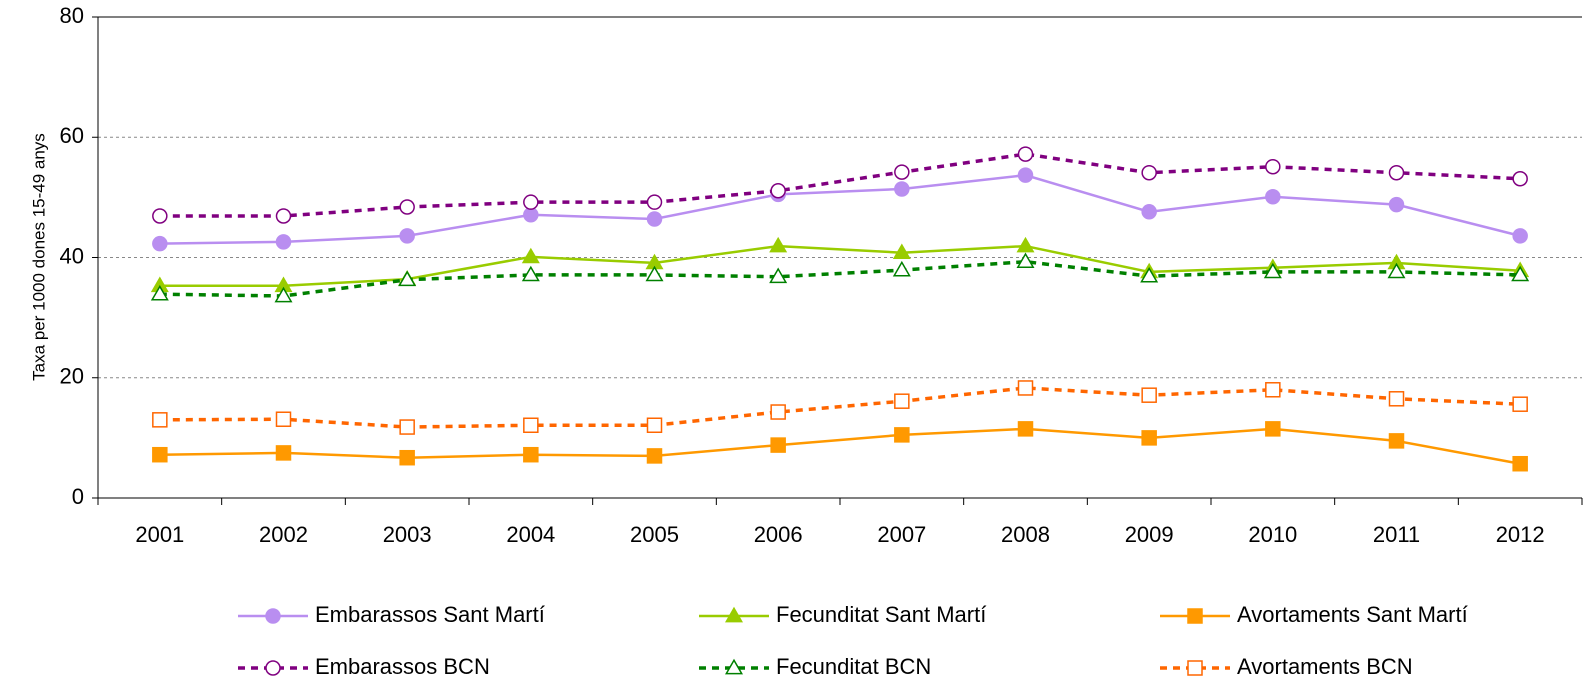 The width and height of the screenshot is (1585, 694). What do you see at coordinates (1325, 666) in the screenshot?
I see `legend-label: Avortaments BCN` at bounding box center [1325, 666].